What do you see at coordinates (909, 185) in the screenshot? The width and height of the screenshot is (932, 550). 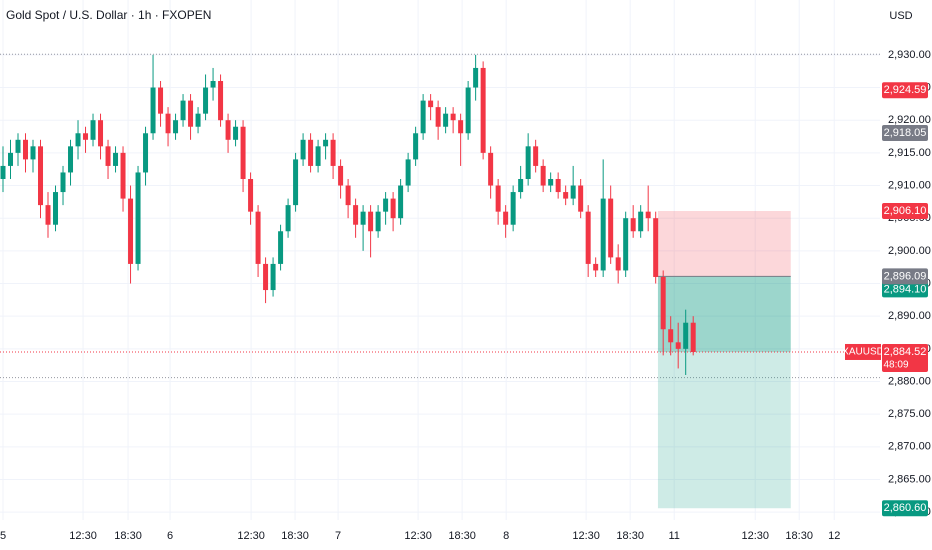 I see `y-tick-label: 2,910.00` at bounding box center [909, 185].